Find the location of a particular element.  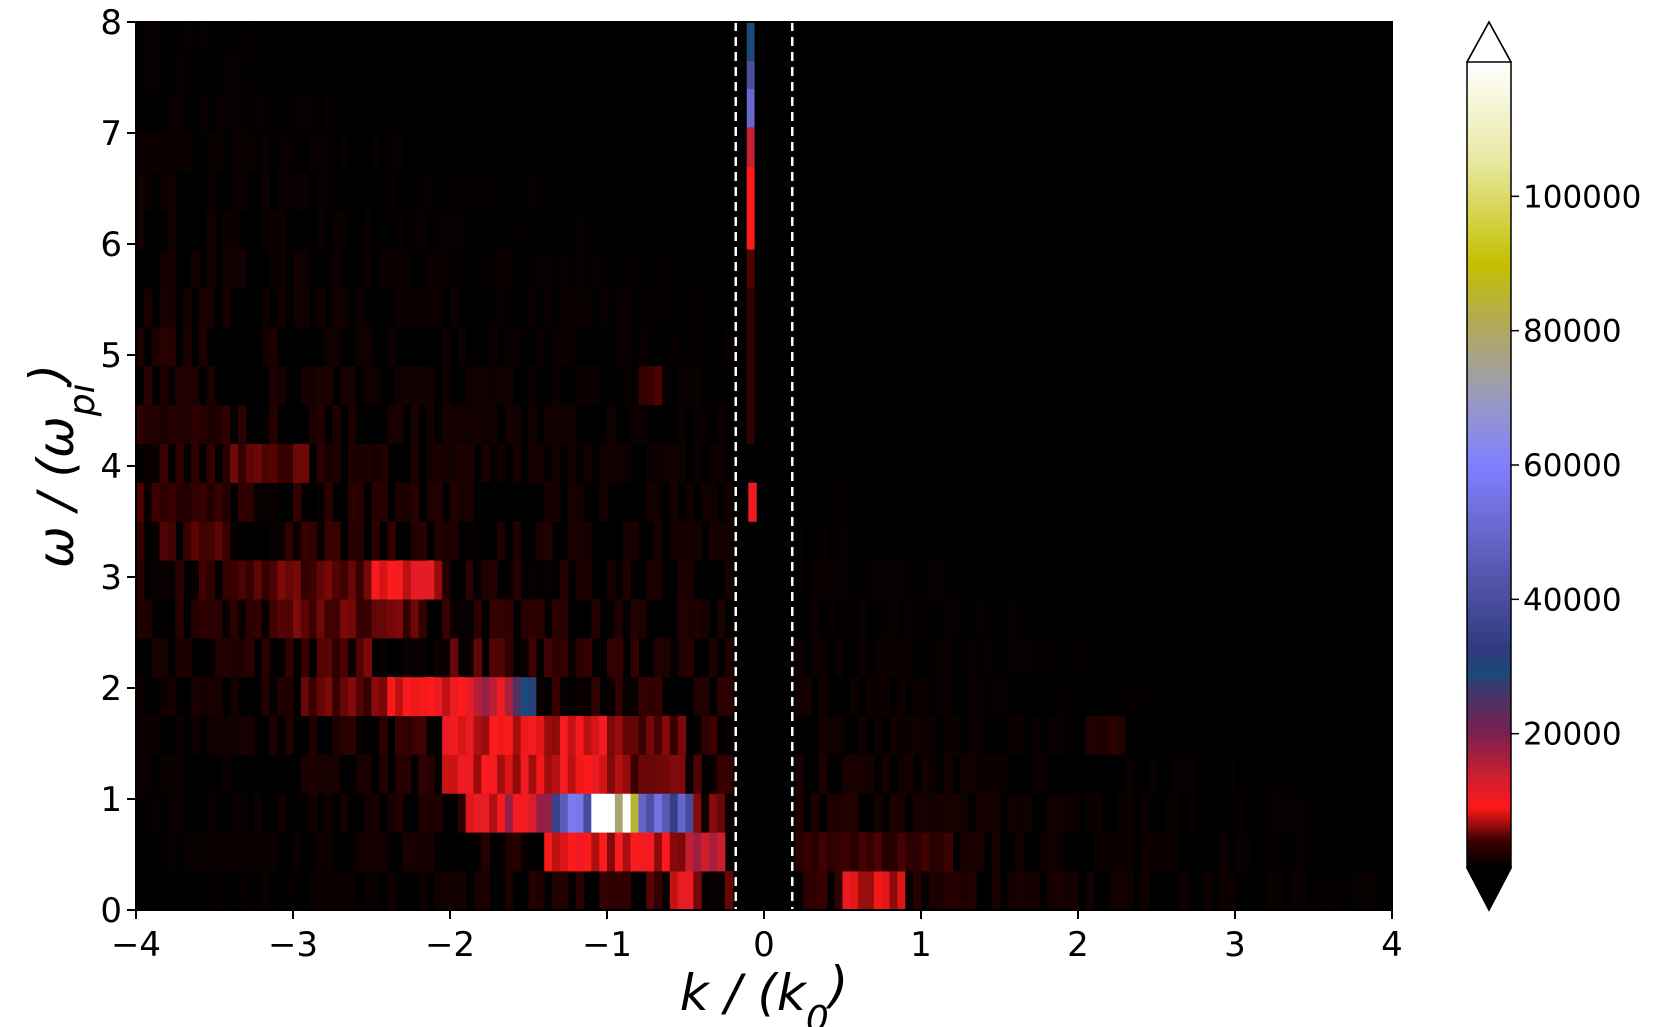

x-tick-label: 4 is located at coordinates (1392, 945).